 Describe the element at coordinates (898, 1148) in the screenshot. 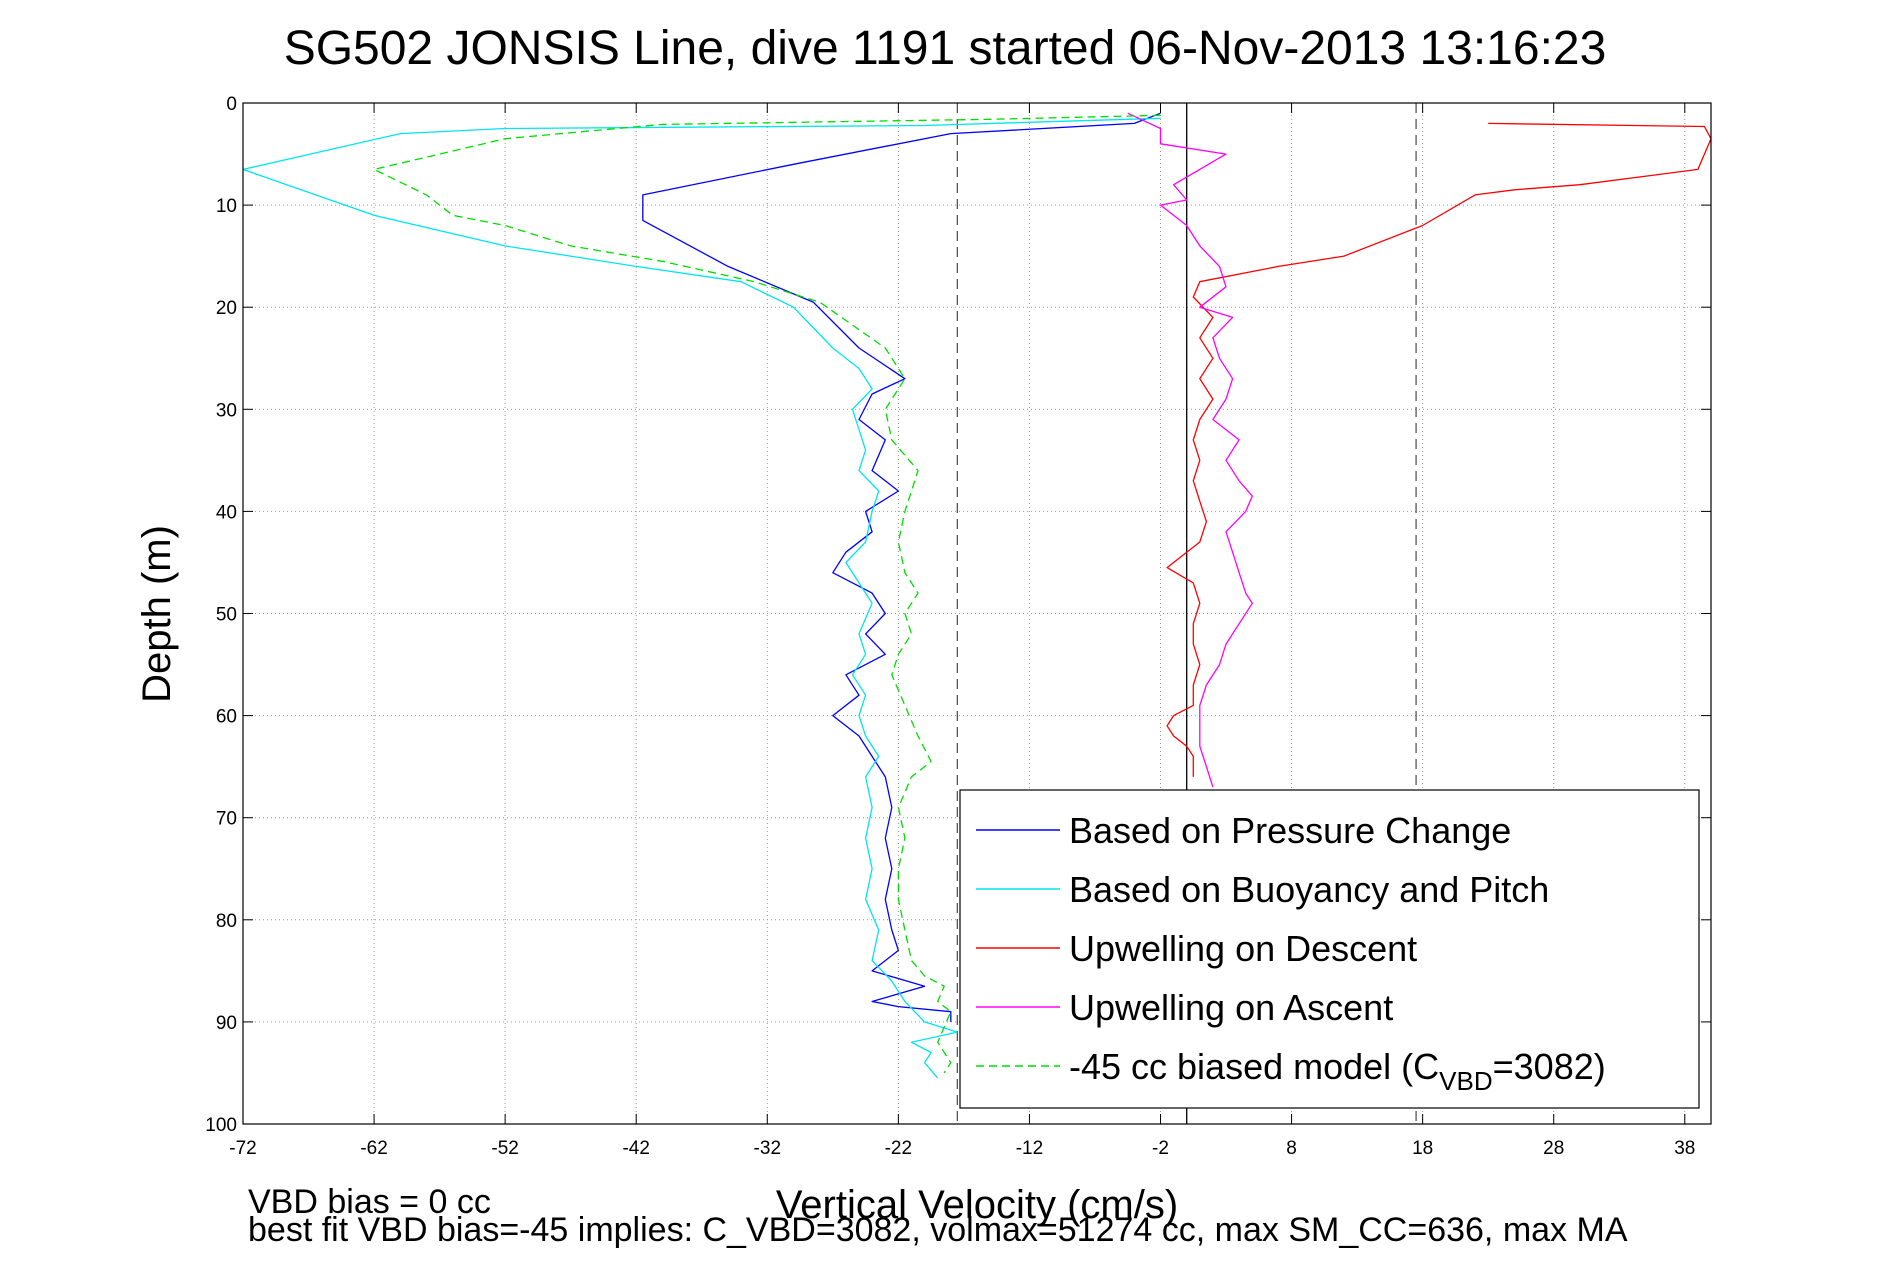

I see `x-tick-label: -22` at that location.